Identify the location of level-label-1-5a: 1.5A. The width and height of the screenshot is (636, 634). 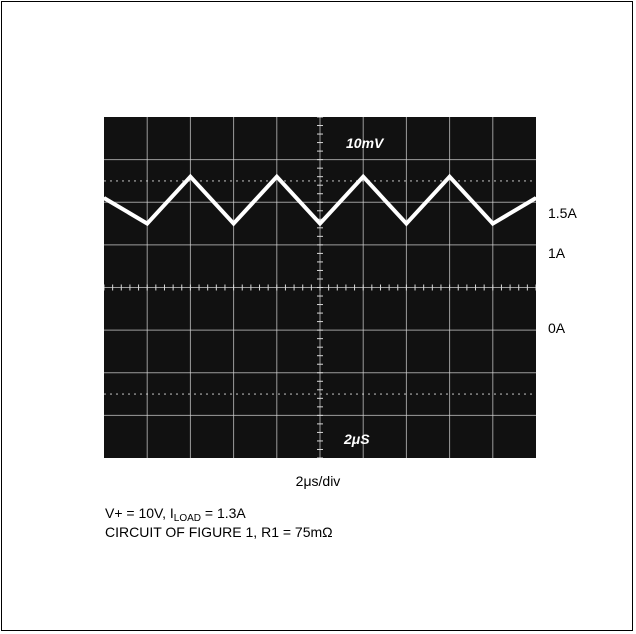
(562, 213).